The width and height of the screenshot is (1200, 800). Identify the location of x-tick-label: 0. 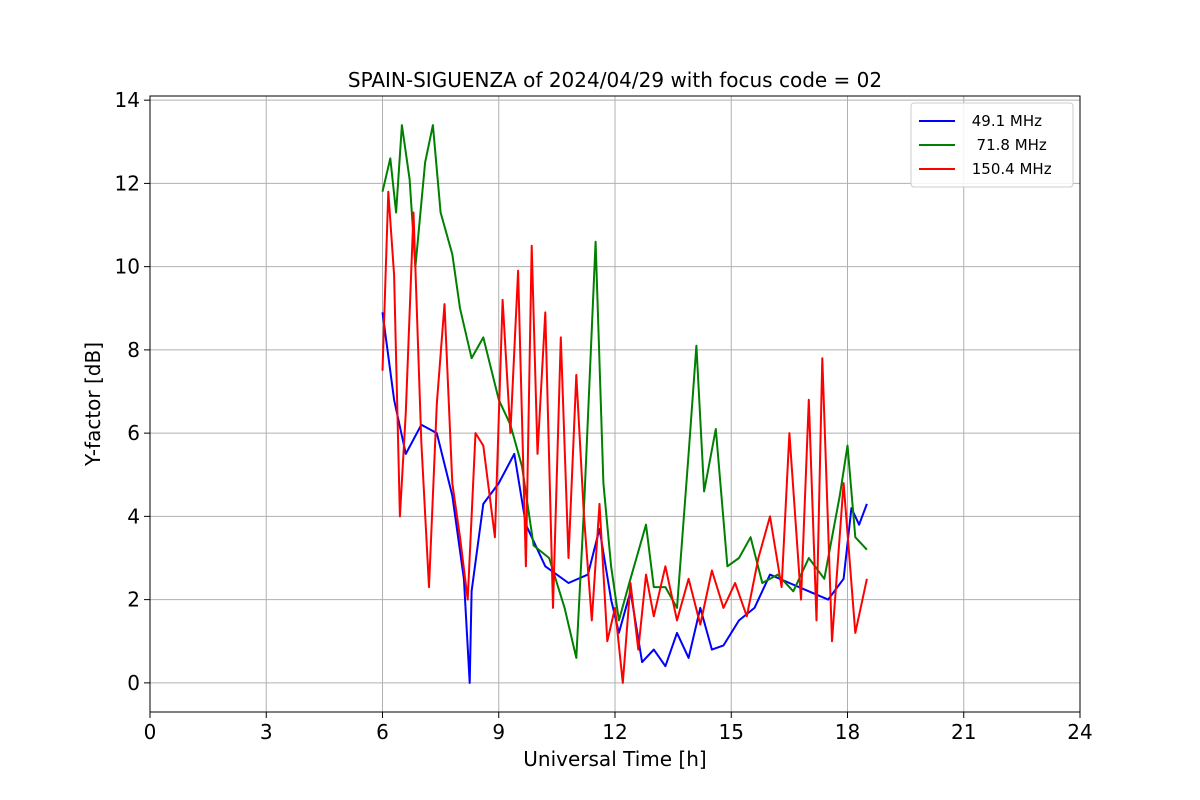
(150, 732).